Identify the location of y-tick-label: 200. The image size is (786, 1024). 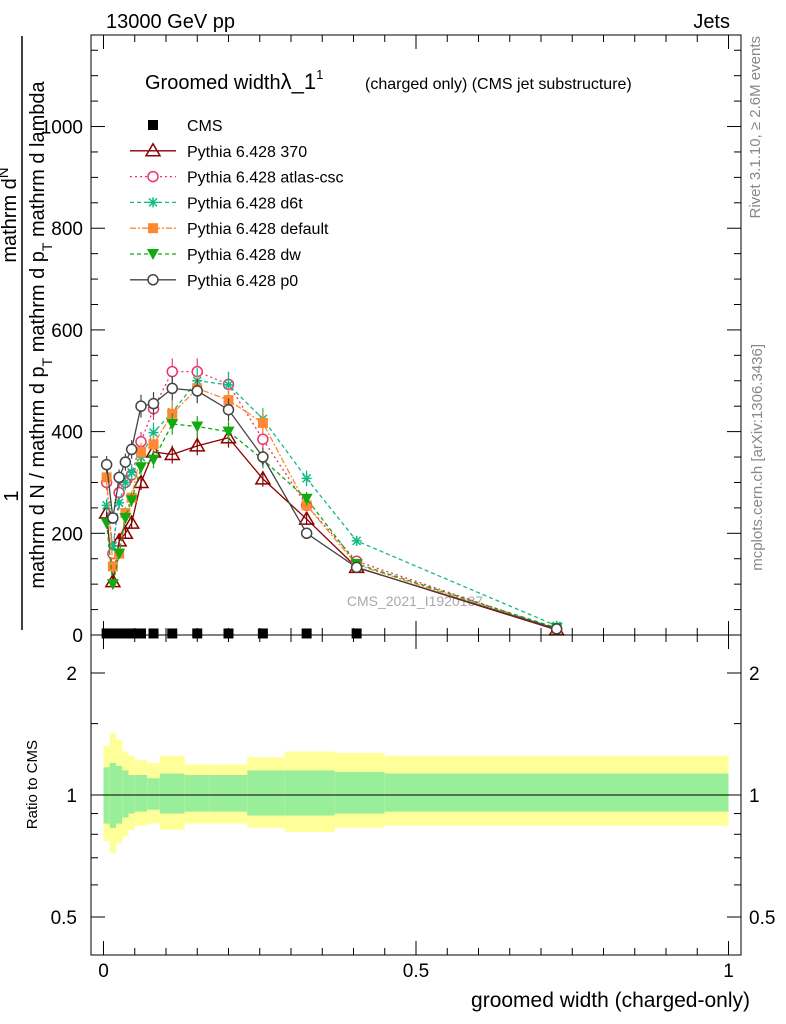
(67, 534).